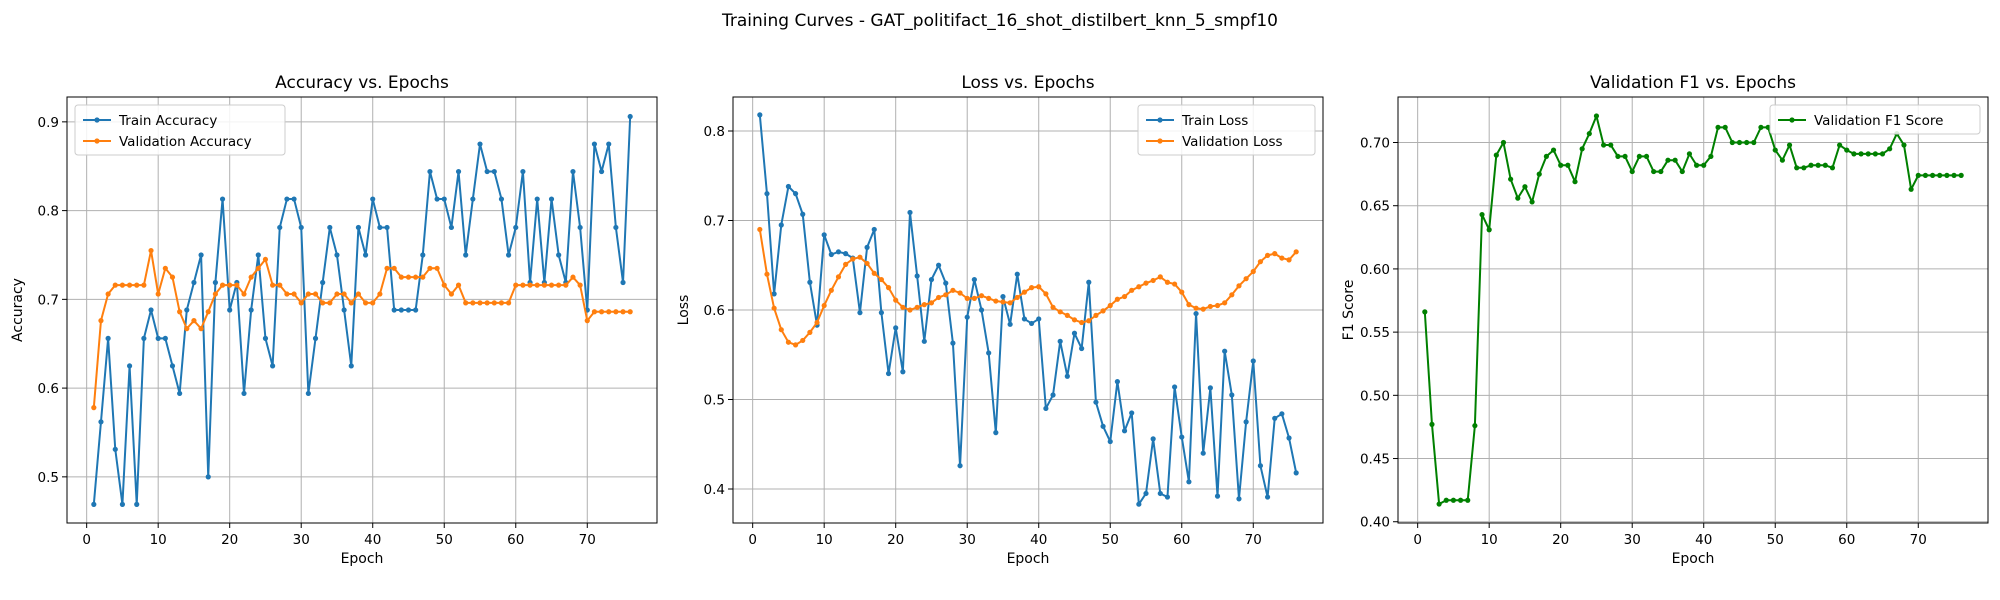 Image resolution: width=2000 pixels, height=600 pixels. Describe the element at coordinates (48, 478) in the screenshot. I see `y-tick-label: 0.5` at that location.